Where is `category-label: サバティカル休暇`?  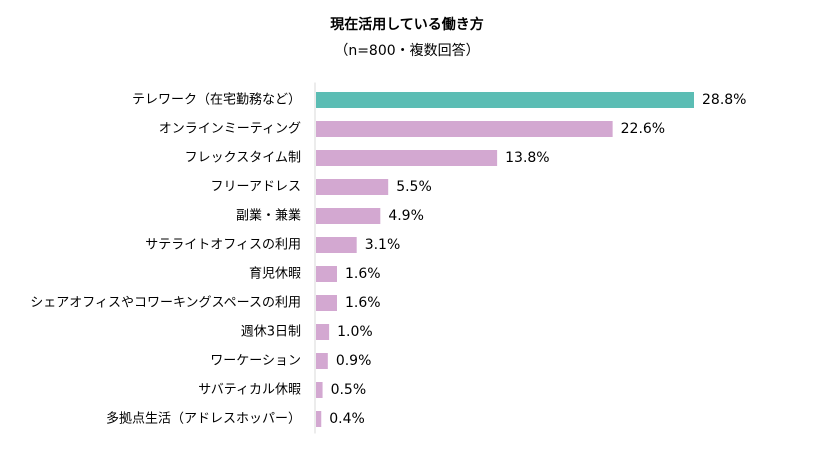
category-label: サバティカル休暇 is located at coordinates (249, 390).